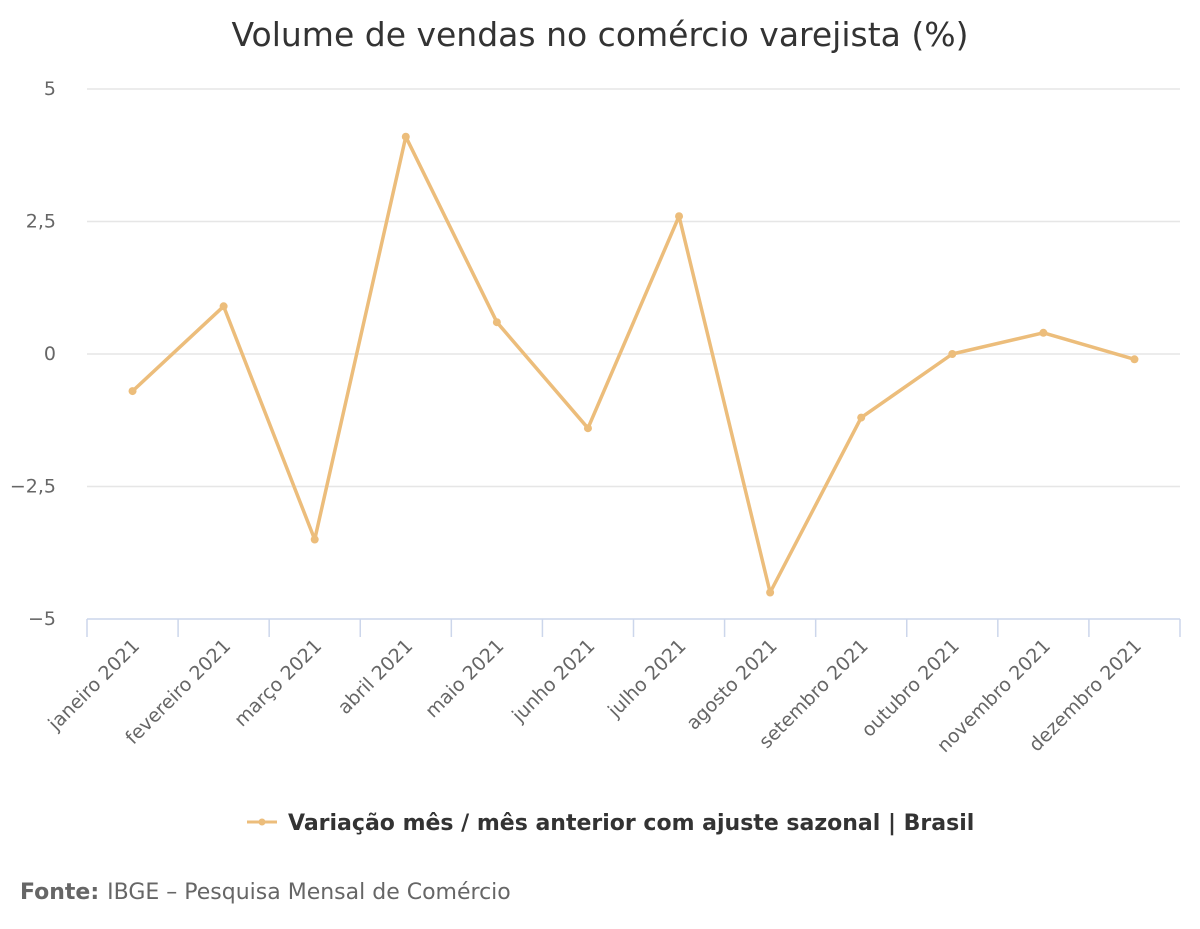 Image resolution: width=1200 pixels, height=929 pixels. Describe the element at coordinates (93, 685) in the screenshot. I see `x-tick-label: janeiro 2021` at that location.